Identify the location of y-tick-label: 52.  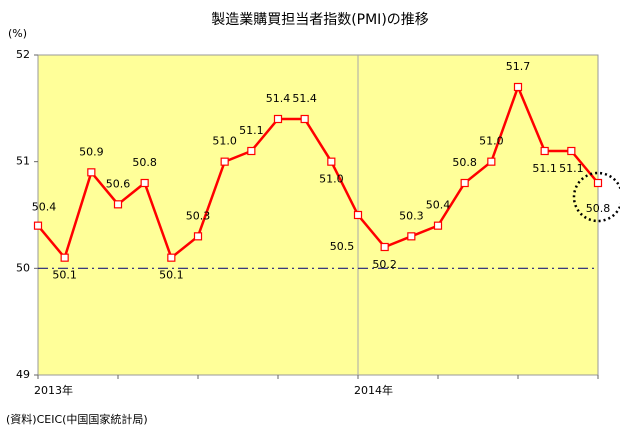
(23, 54).